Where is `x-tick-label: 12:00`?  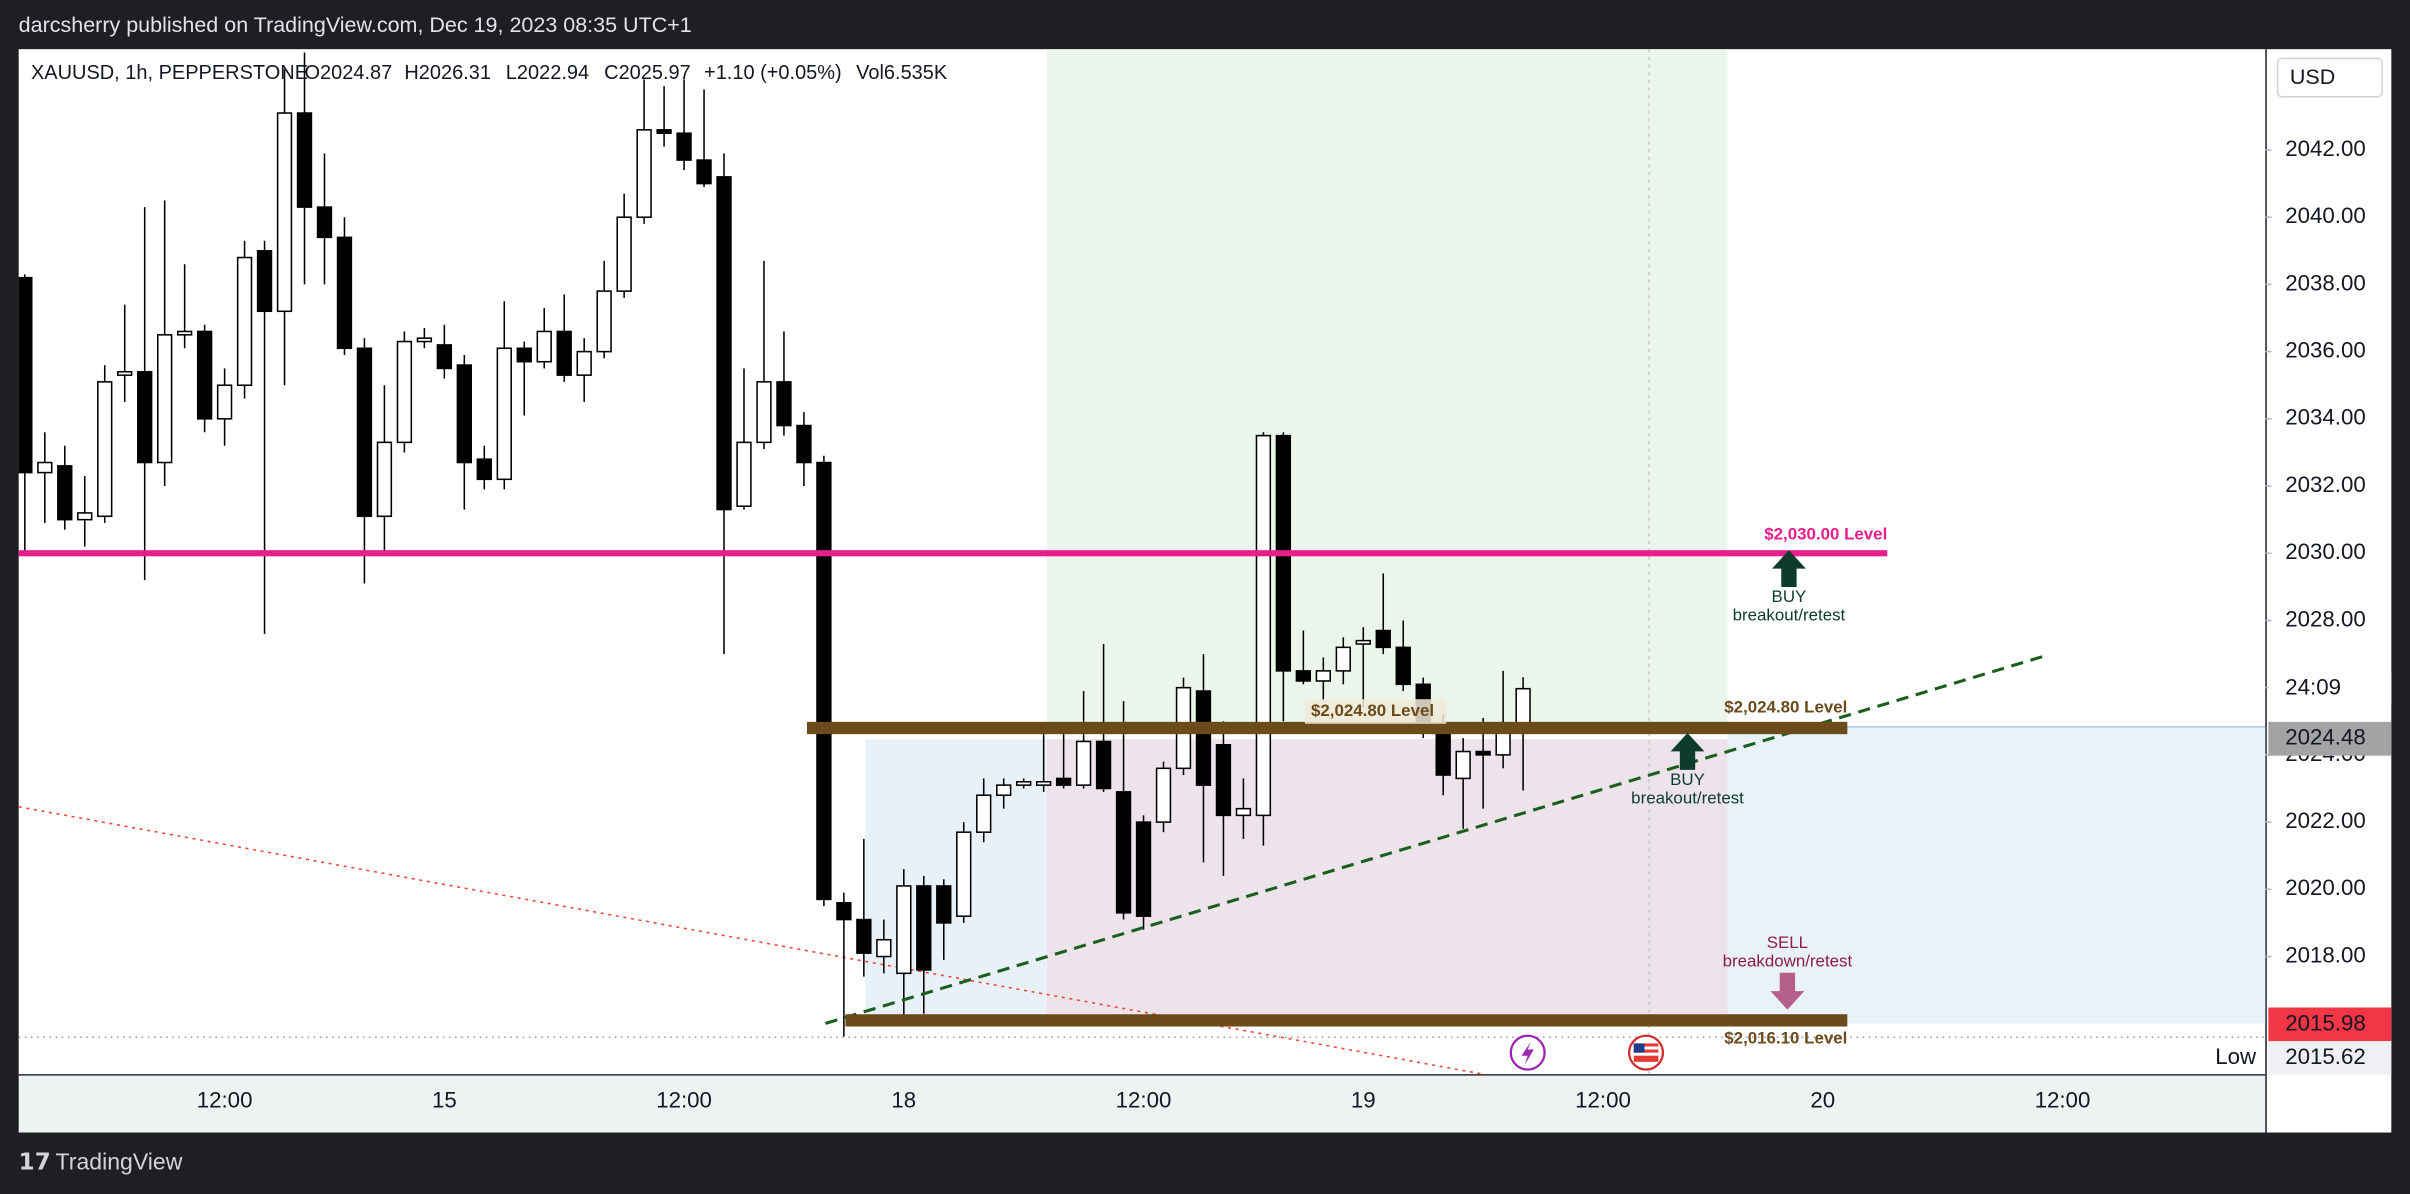 x-tick-label: 12:00 is located at coordinates (1144, 1100).